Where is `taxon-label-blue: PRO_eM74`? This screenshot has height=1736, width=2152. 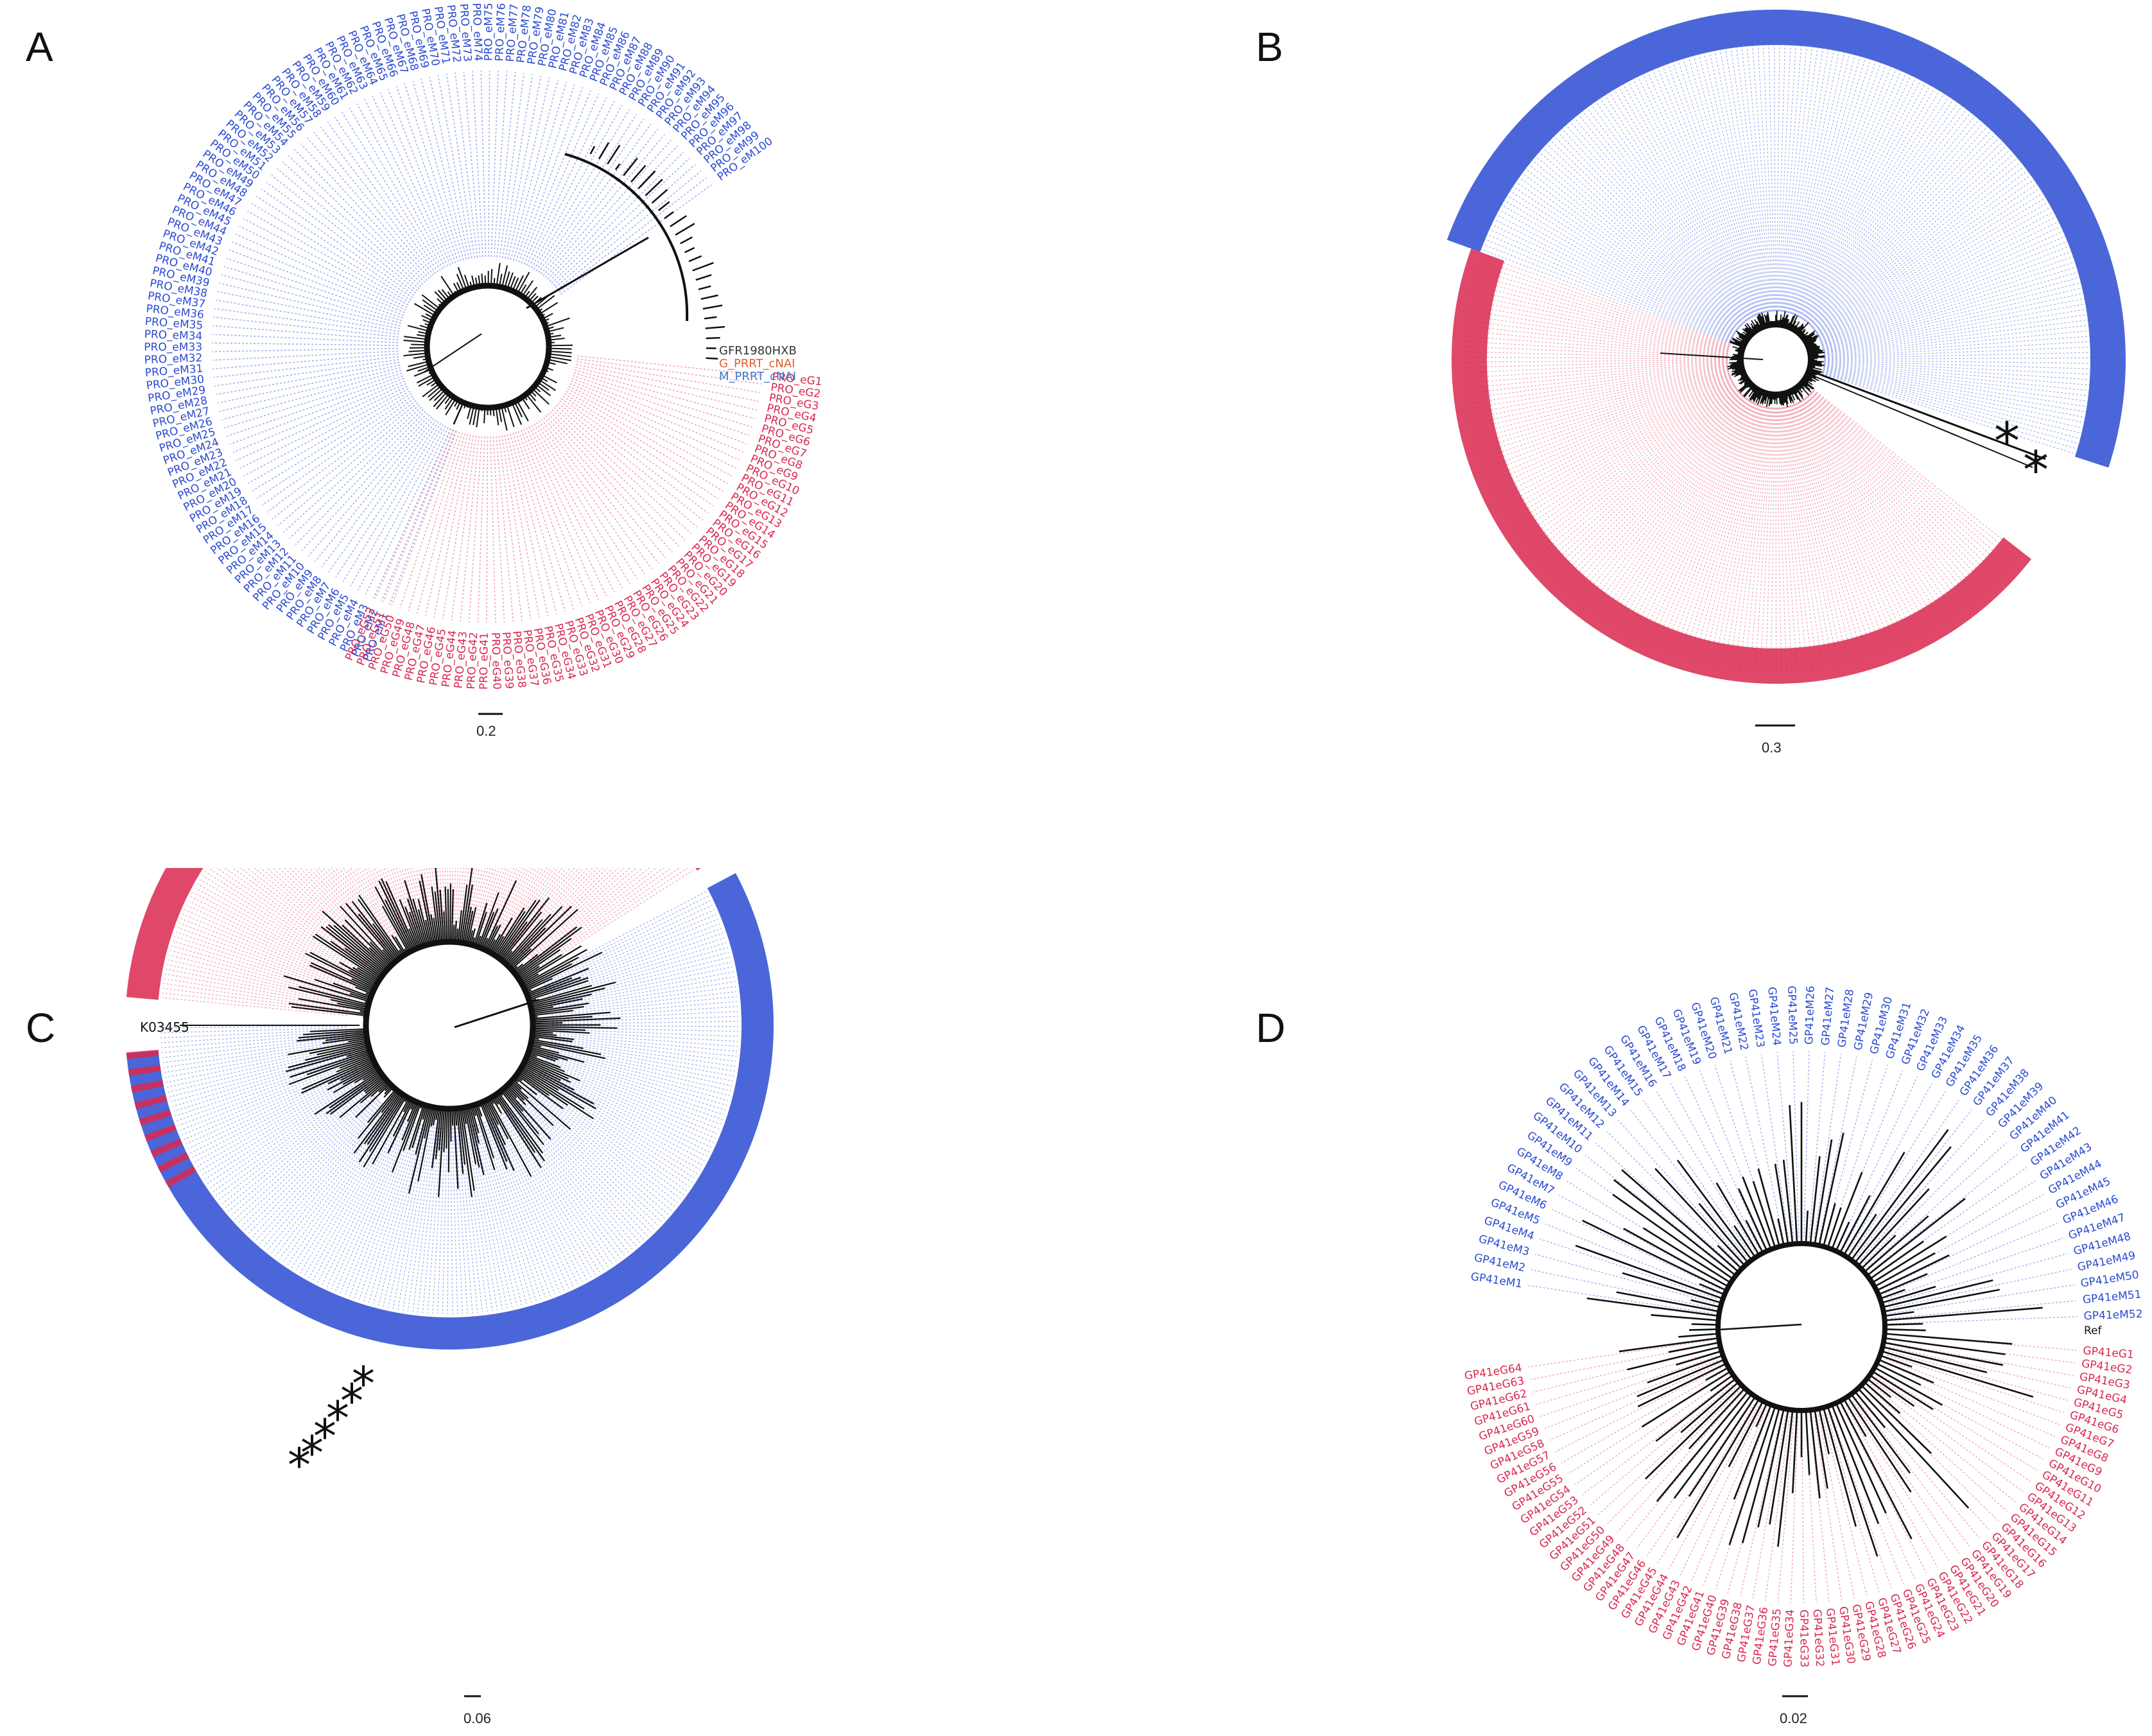
taxon-label-blue: PRO_eM74 is located at coordinates (477, 32).